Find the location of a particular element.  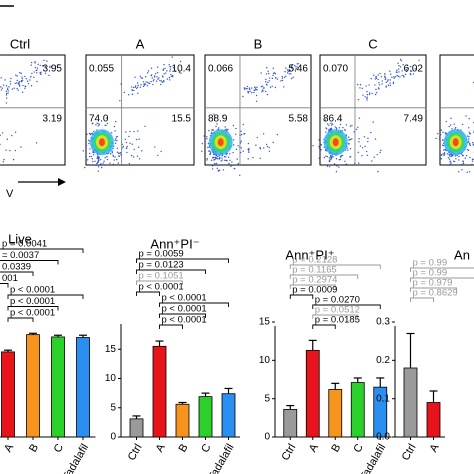

y-tick-label: 5 is located at coordinates (267, 398).